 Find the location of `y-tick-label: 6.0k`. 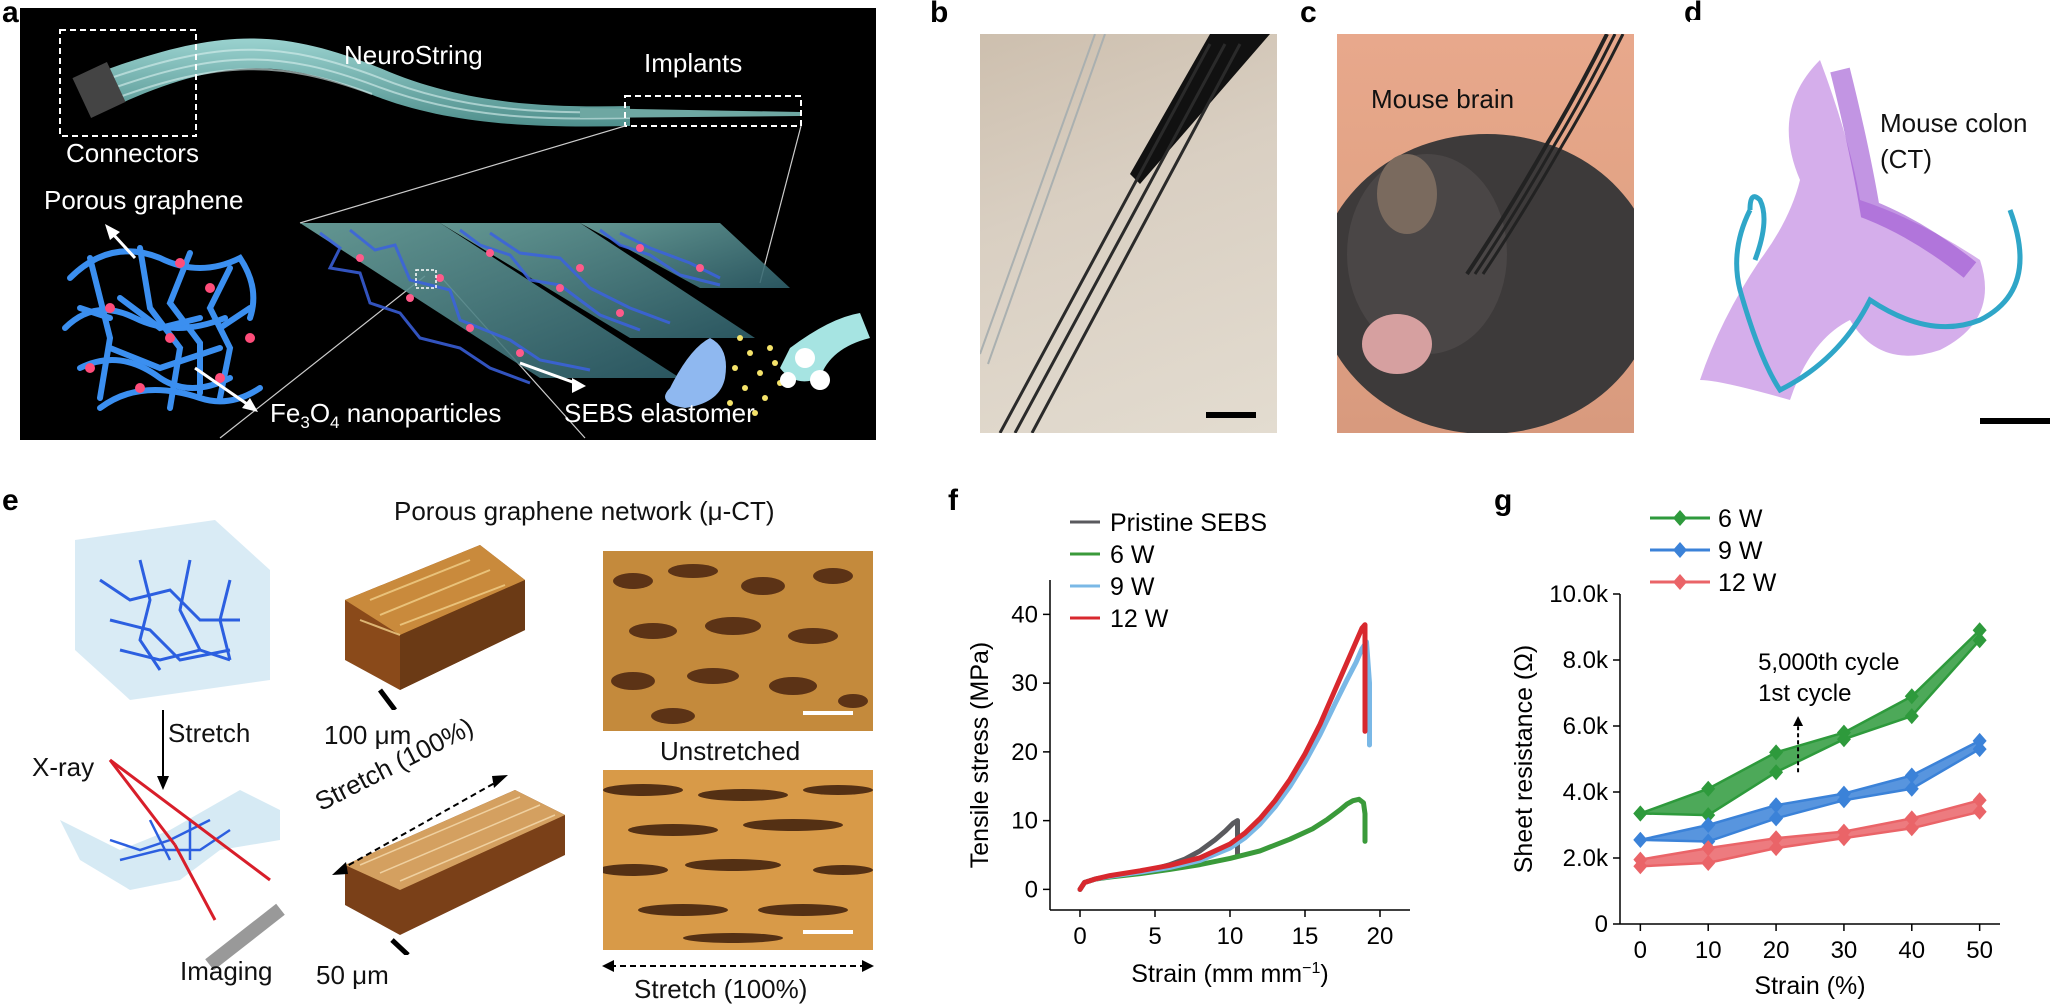

y-tick-label: 6.0k is located at coordinates (1586, 726).